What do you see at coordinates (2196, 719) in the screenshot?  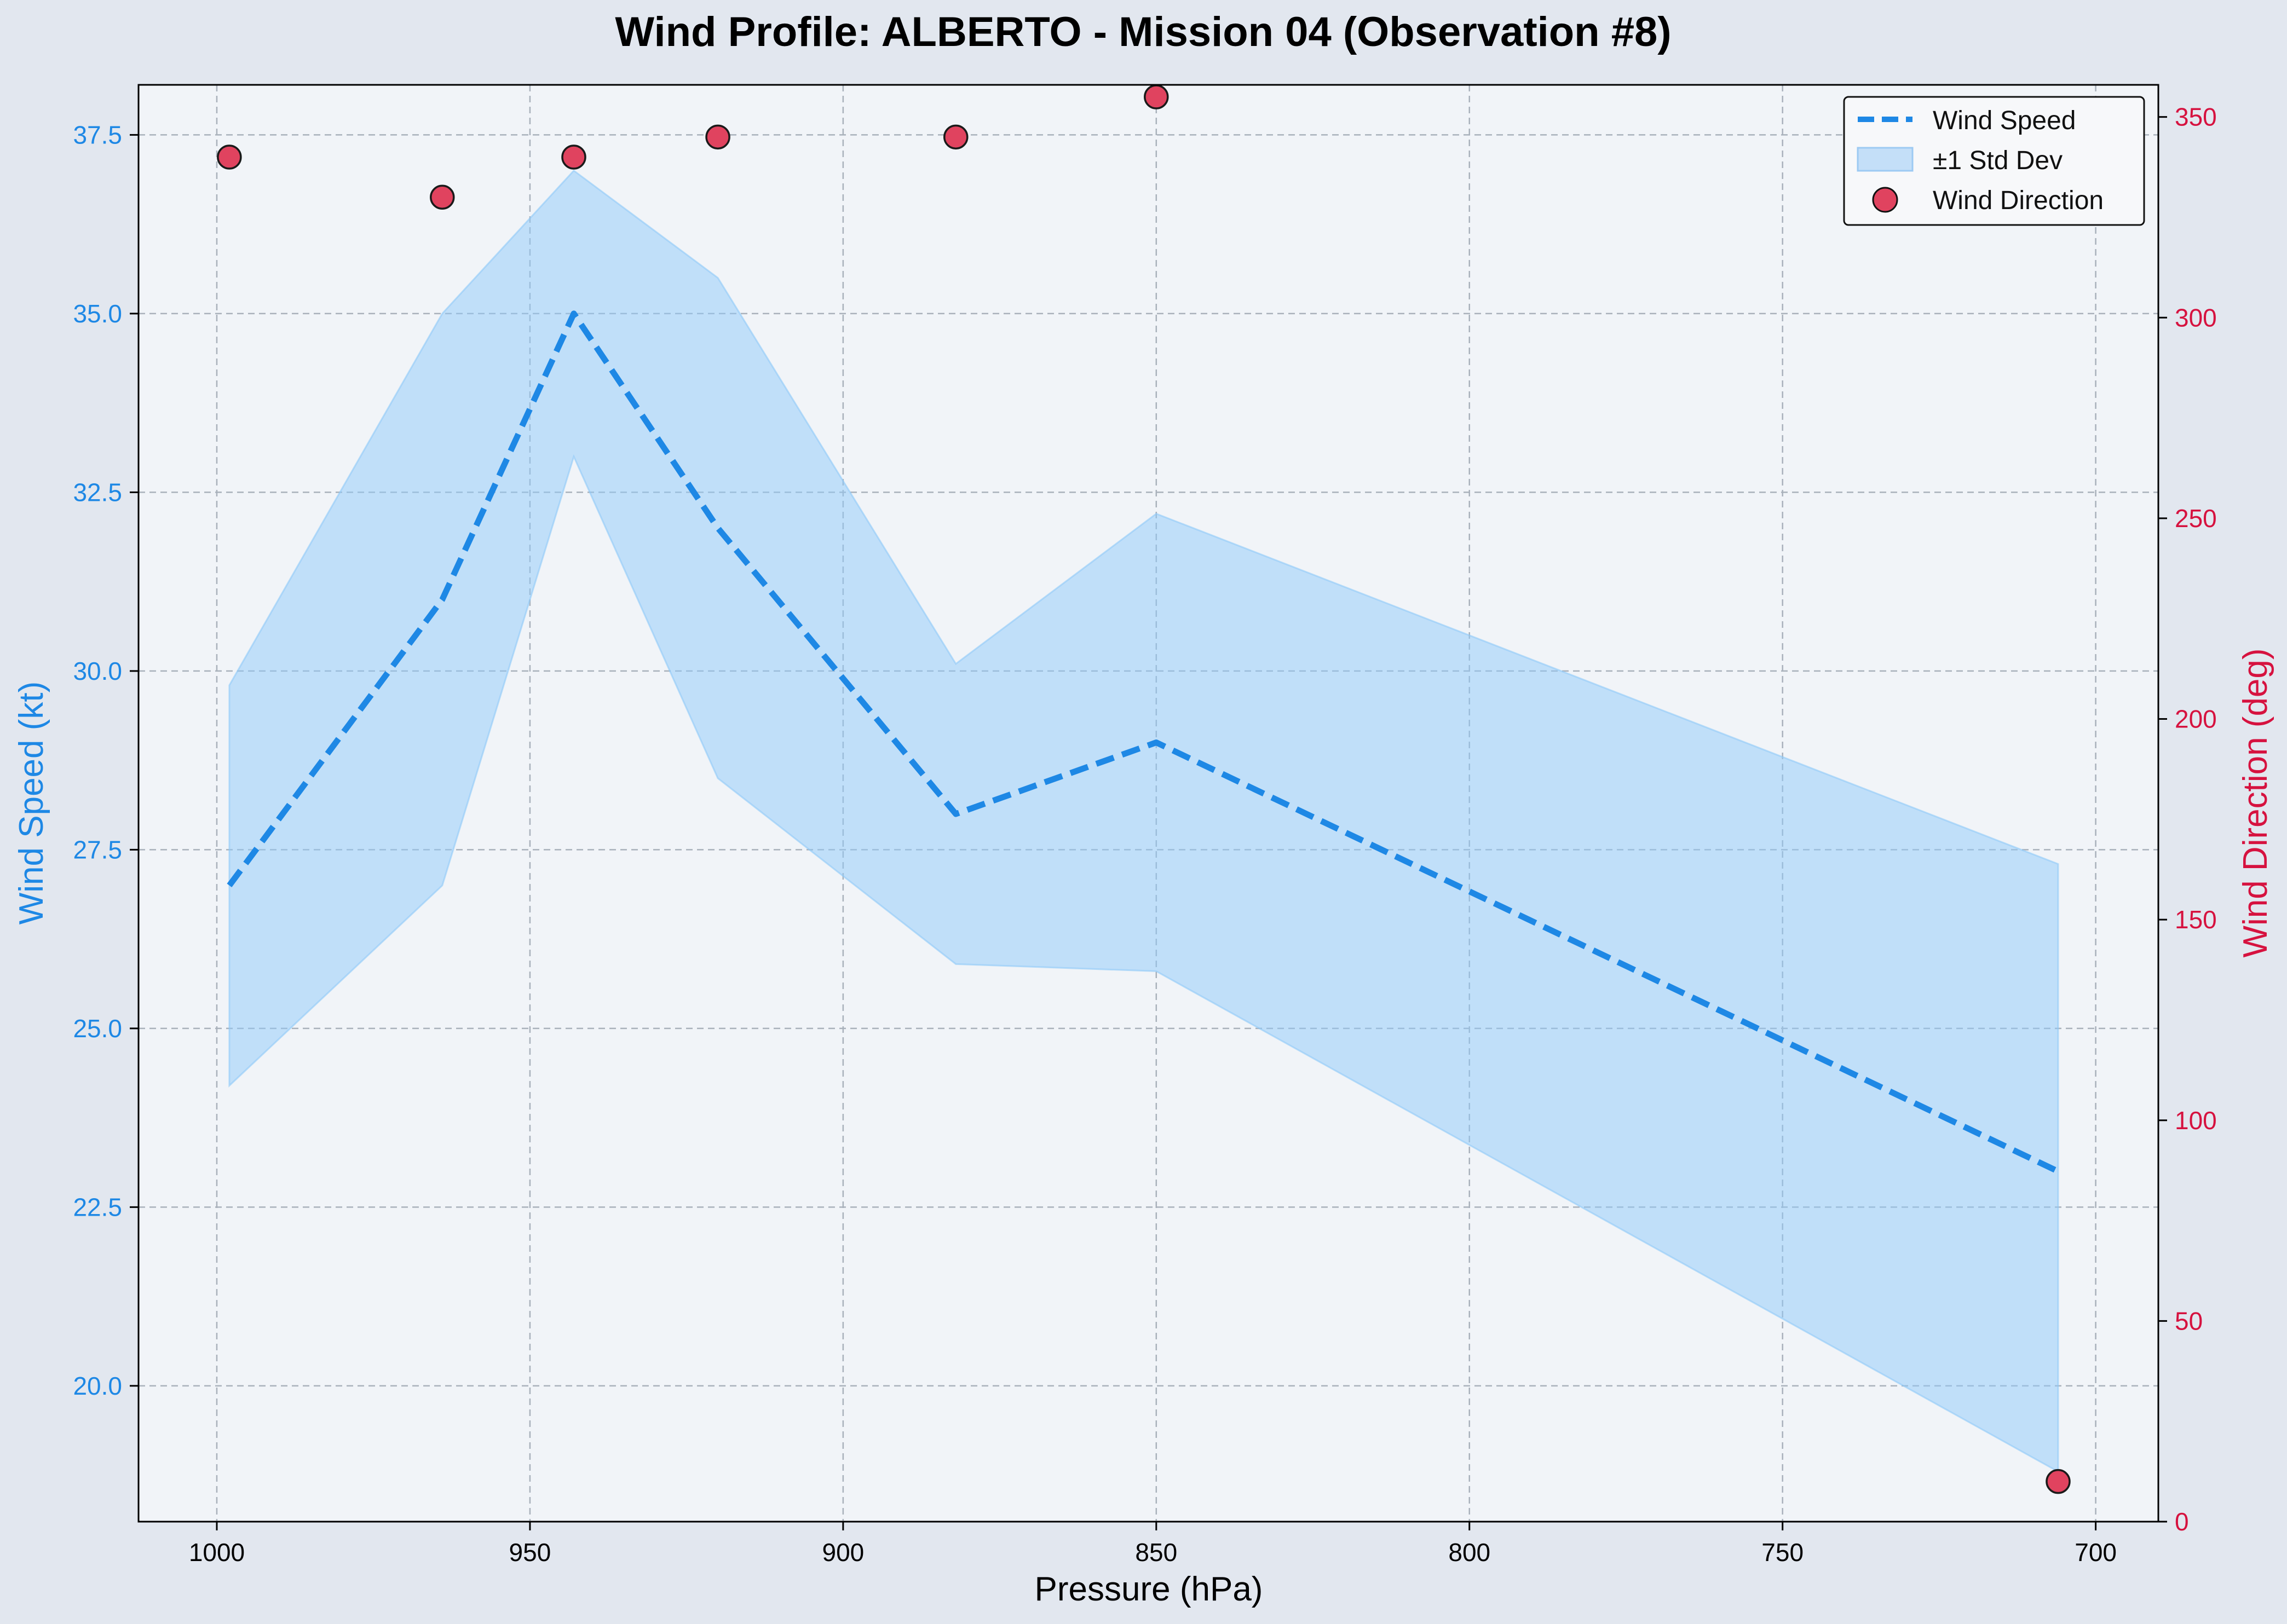 I see `y2-tick-label: 200` at bounding box center [2196, 719].